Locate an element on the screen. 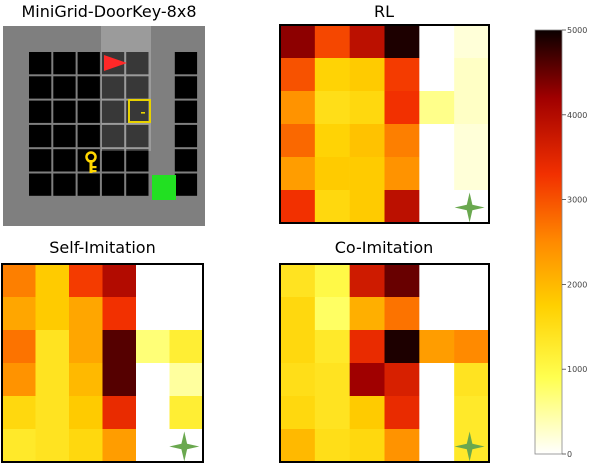  minigrid-env-panel is located at coordinates (104, 126).